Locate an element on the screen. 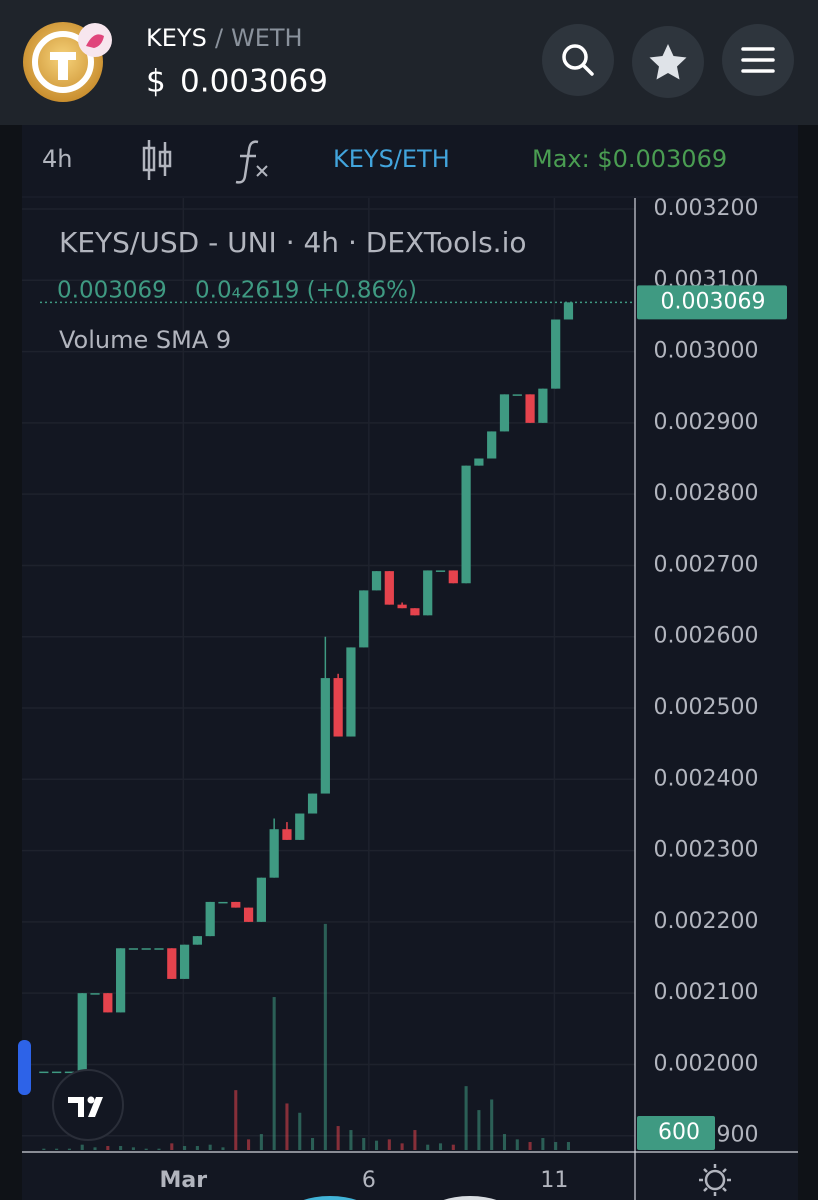  y-tick-label: 0.002100 is located at coordinates (706, 992).